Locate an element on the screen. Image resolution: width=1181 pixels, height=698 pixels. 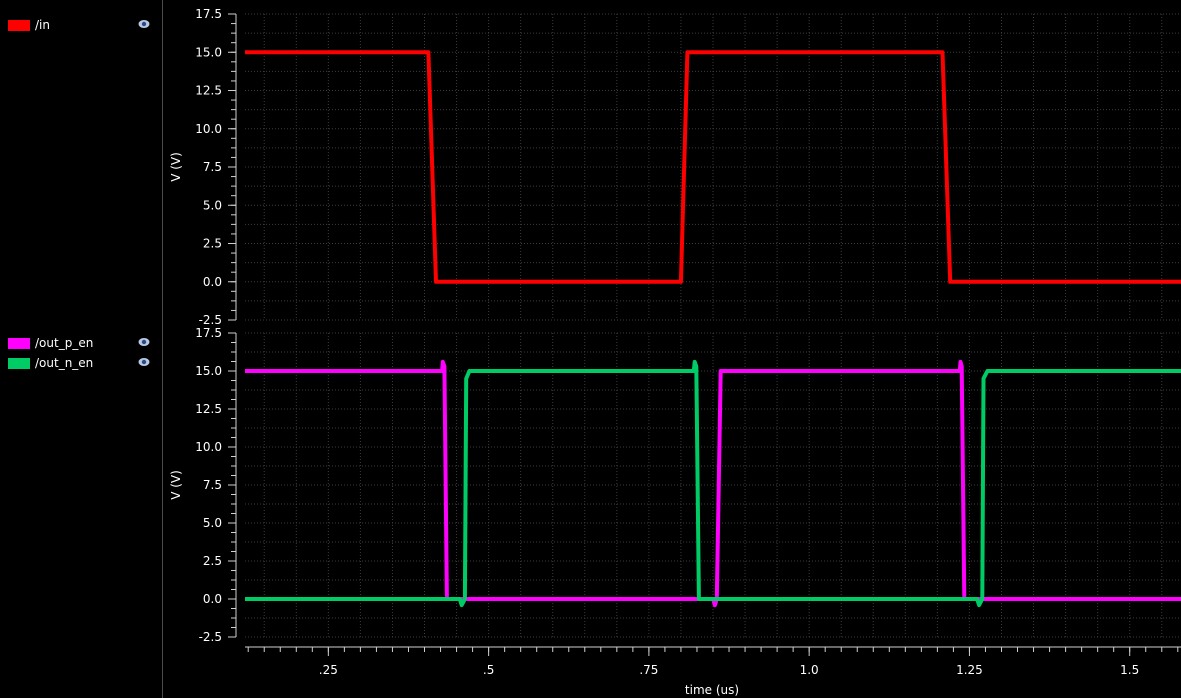
panel-divider is located at coordinates (162, 349).